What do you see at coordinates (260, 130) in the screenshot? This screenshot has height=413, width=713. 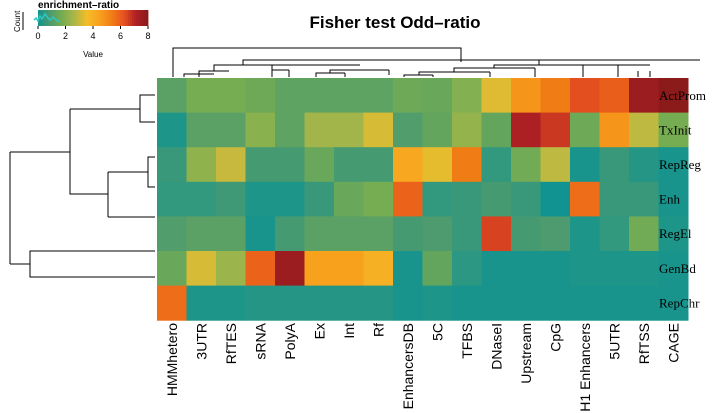 I see `heatmap-cell-txinit-srna` at bounding box center [260, 130].